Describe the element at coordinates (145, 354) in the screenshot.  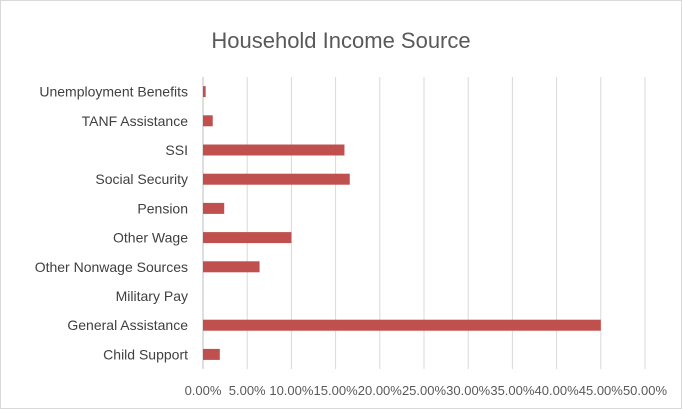
I see `category-label: Child Support` at that location.